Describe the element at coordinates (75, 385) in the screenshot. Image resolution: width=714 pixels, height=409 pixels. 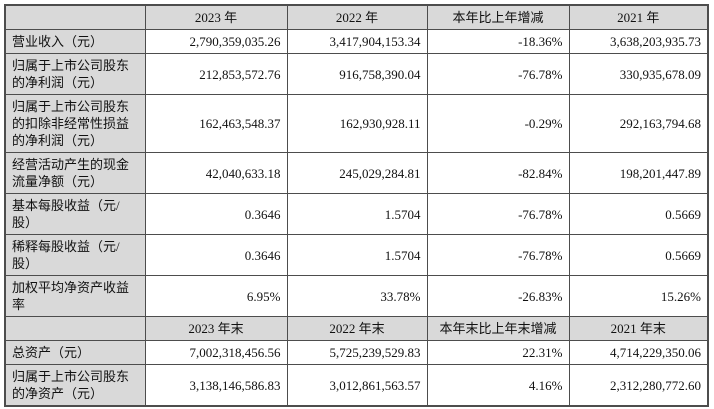
I see `row-label-cell: 归属于上市公司股东的净资产（元）` at that location.